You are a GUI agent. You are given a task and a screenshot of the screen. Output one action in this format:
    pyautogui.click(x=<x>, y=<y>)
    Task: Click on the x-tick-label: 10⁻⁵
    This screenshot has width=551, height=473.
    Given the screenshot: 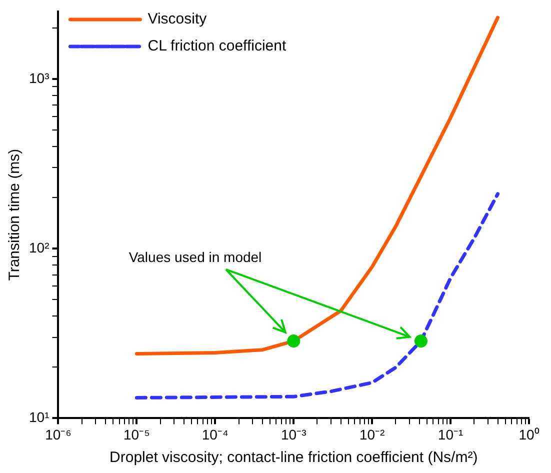 What is the action you would take?
    pyautogui.click(x=137, y=434)
    